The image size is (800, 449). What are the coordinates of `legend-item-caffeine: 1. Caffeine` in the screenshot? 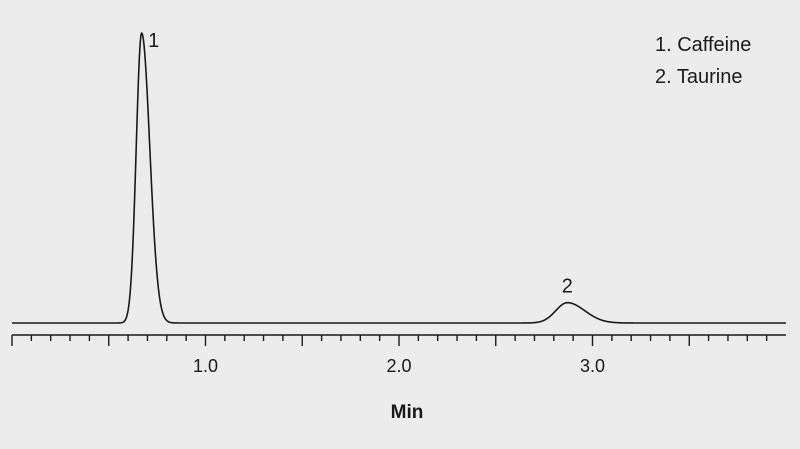 It's located at (703, 45).